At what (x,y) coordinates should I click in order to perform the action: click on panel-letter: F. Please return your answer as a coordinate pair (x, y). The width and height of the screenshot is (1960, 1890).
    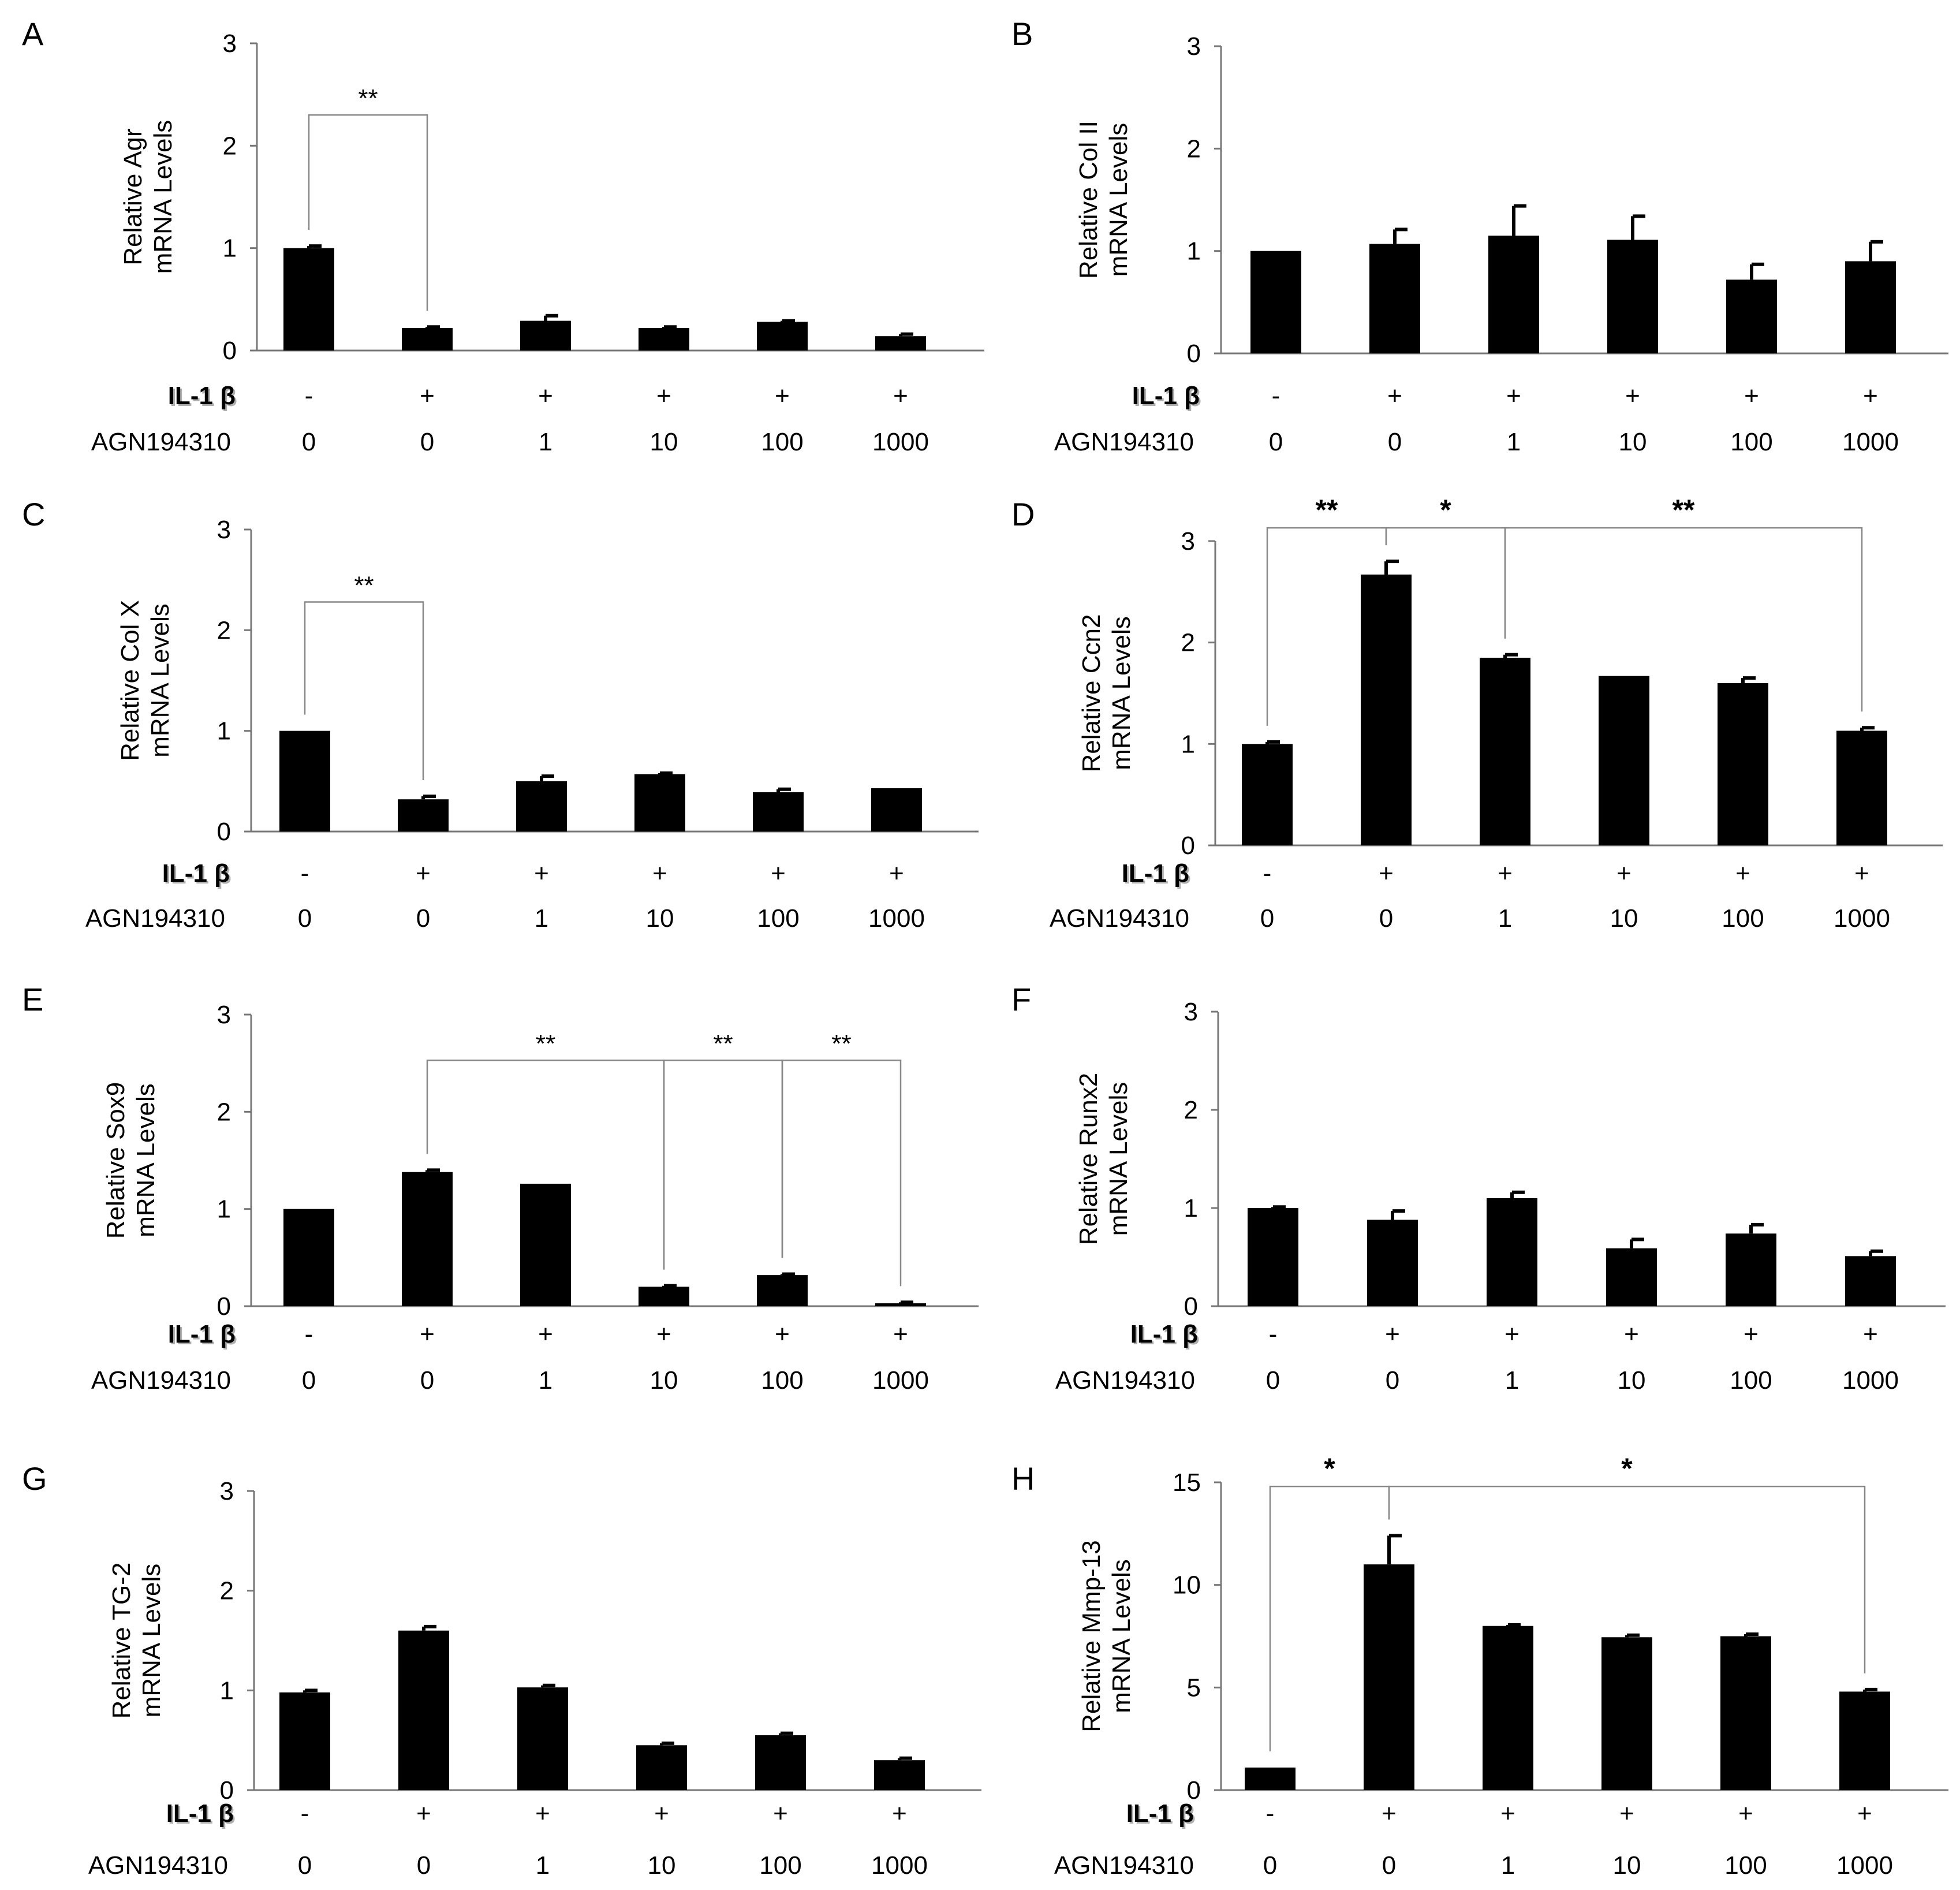
    Looking at the image, I should click on (1021, 999).